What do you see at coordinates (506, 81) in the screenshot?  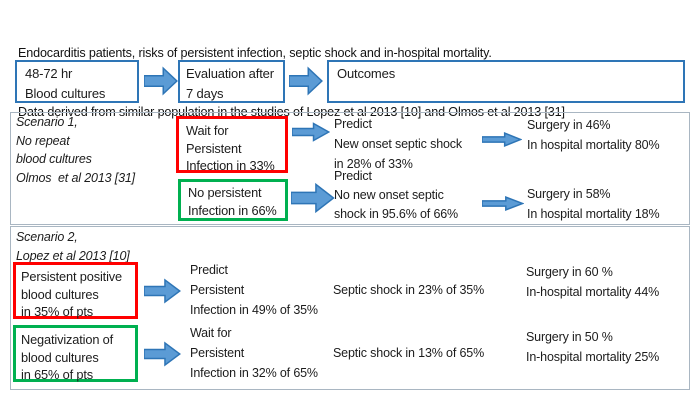 I see `outcomes-box: Outcomes` at bounding box center [506, 81].